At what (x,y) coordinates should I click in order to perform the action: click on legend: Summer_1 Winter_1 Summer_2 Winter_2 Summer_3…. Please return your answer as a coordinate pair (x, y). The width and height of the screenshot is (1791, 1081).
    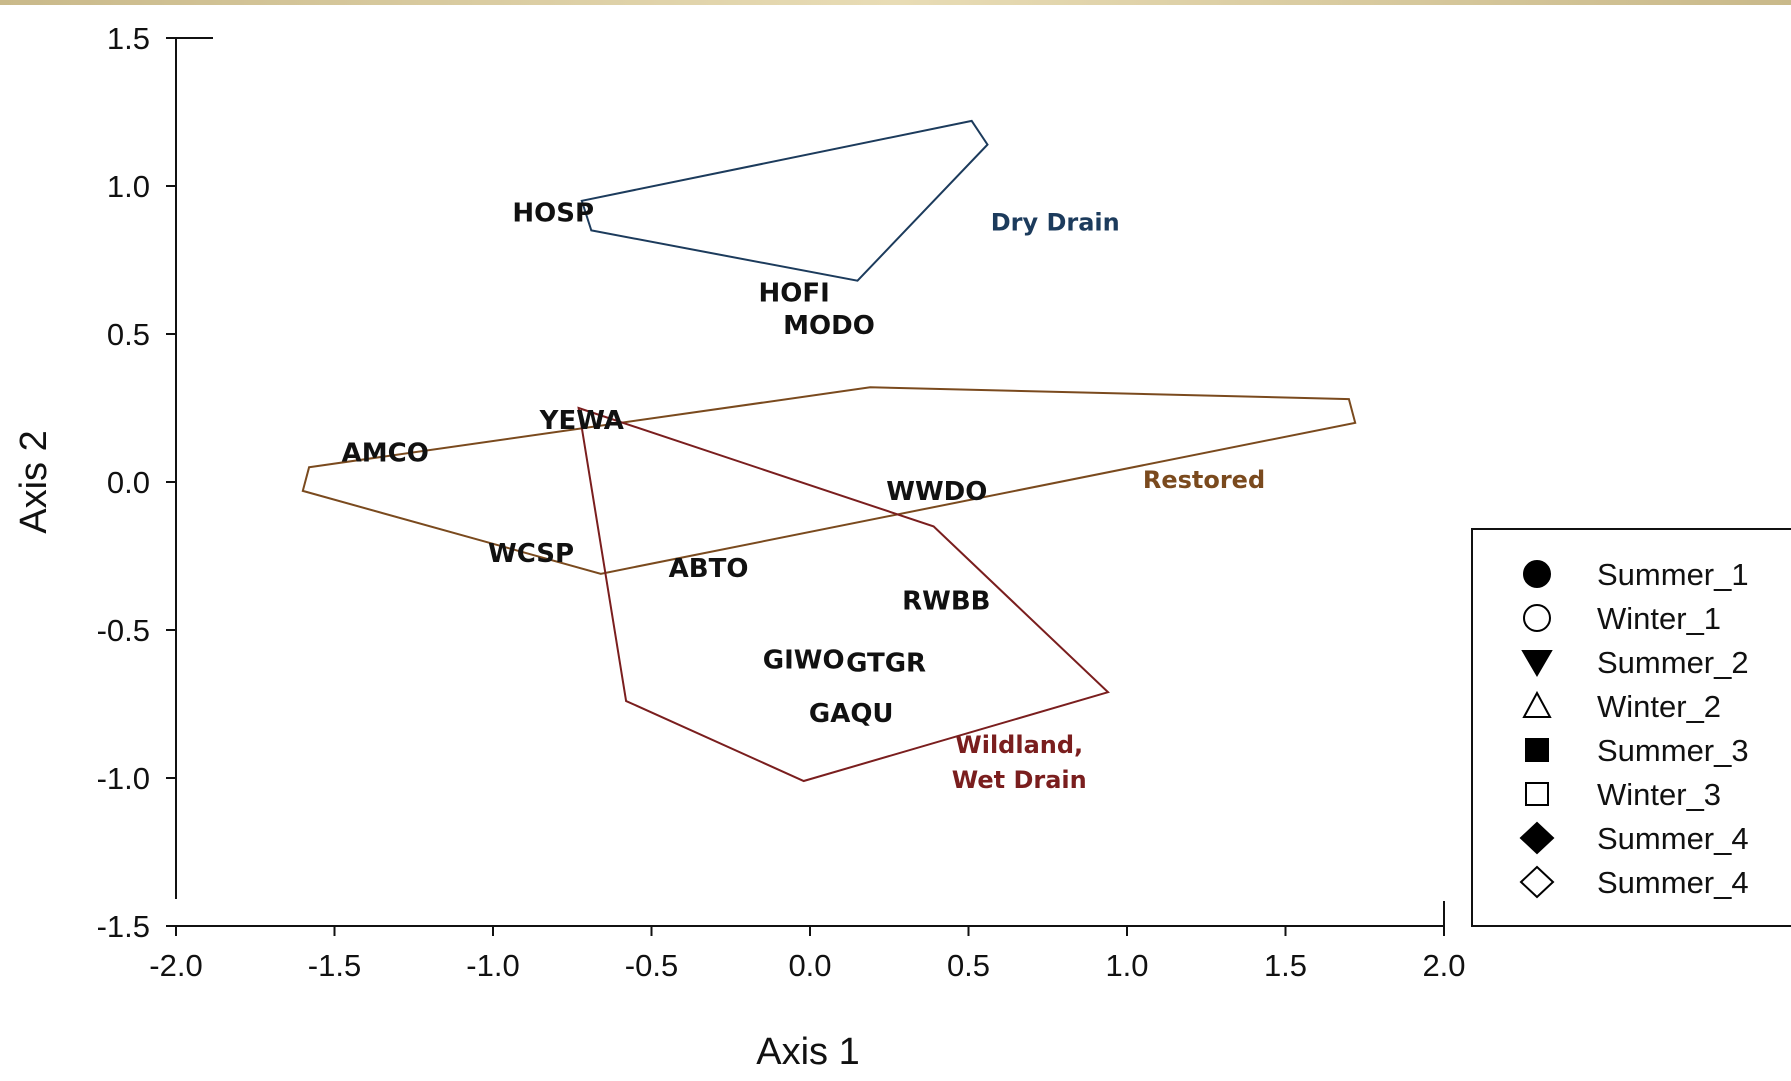
    Looking at the image, I should click on (1631, 727).